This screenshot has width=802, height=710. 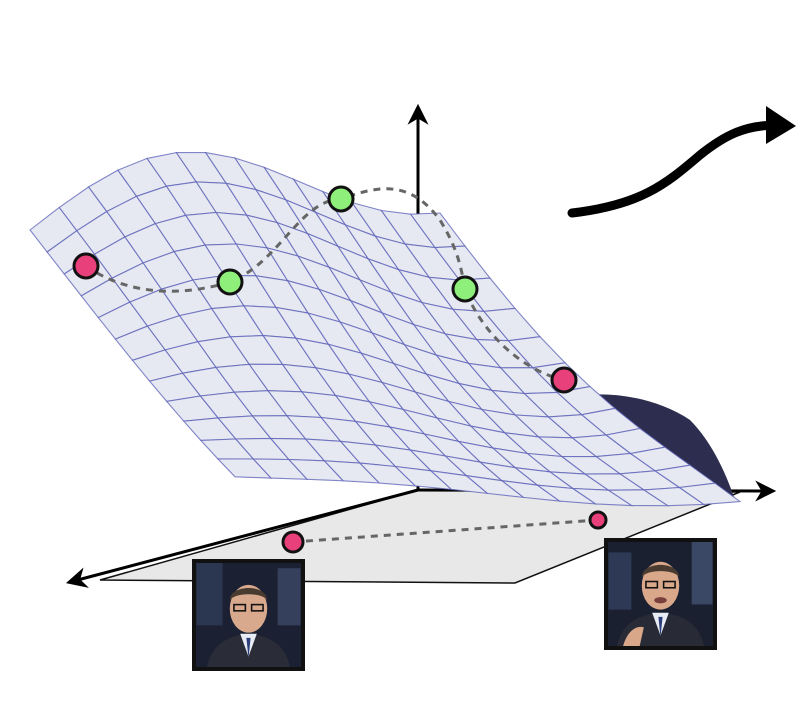 What do you see at coordinates (675, 169) in the screenshot?
I see `mapping-arrow` at bounding box center [675, 169].